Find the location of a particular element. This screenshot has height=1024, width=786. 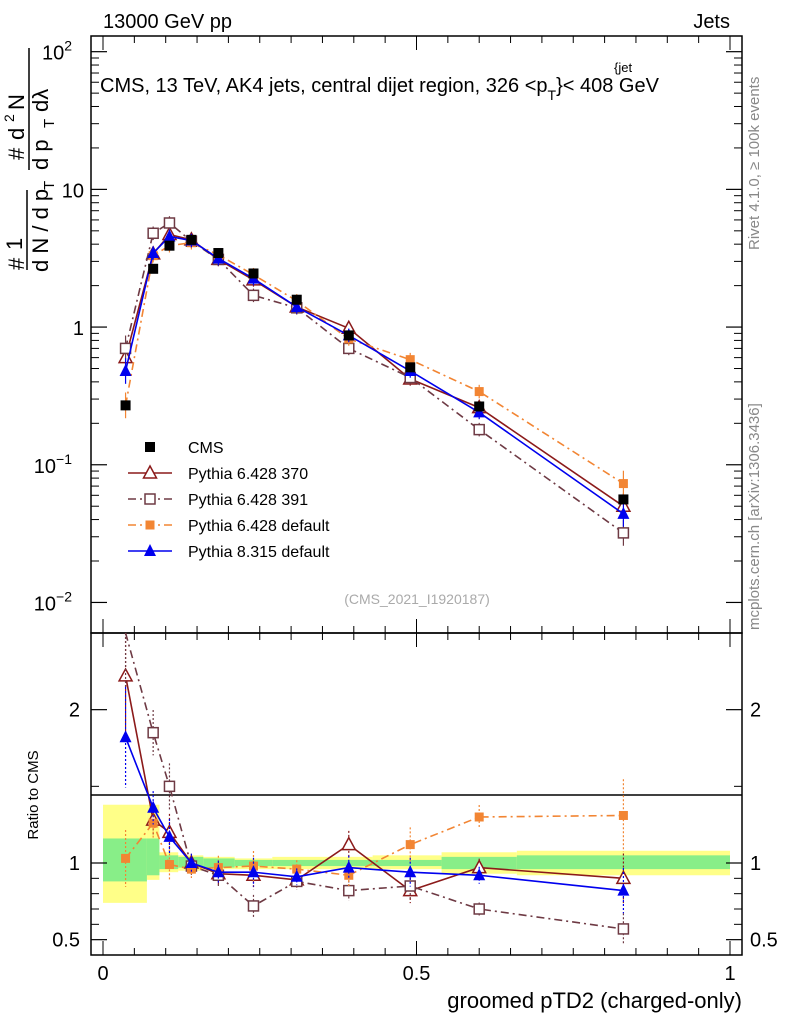

legend-label: Pythia 8.315 default is located at coordinates (259, 552).